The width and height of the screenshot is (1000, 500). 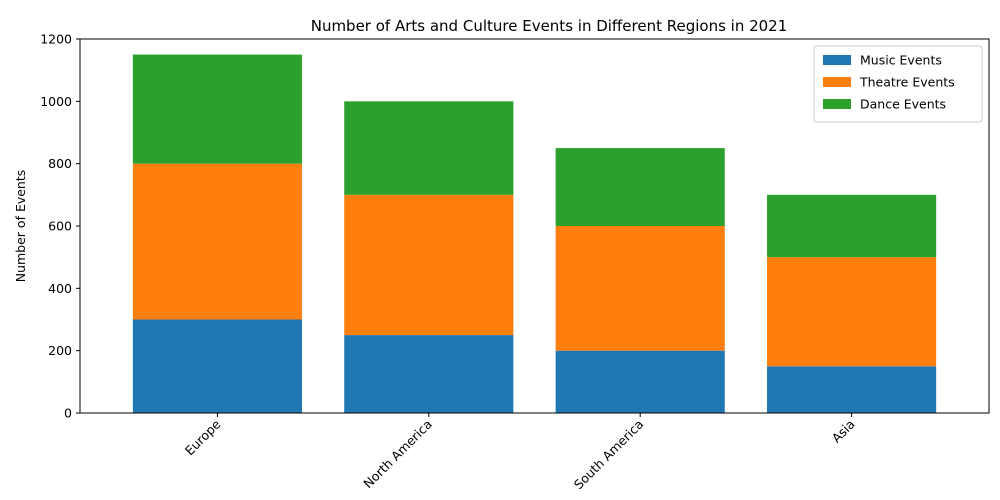 What do you see at coordinates (901, 60) in the screenshot?
I see `legend-label: Music Events` at bounding box center [901, 60].